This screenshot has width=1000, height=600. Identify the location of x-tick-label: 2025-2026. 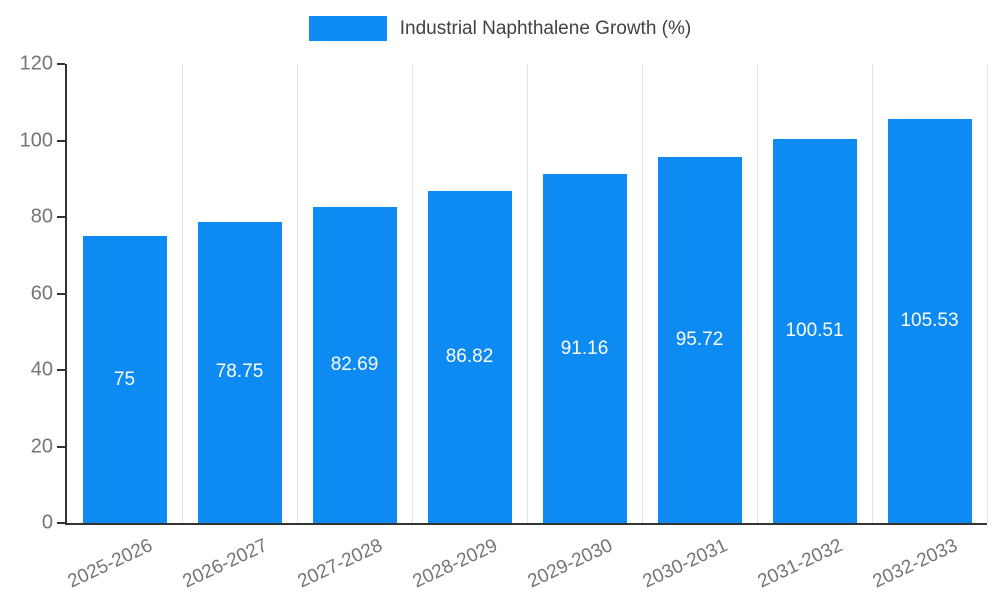
(110, 564).